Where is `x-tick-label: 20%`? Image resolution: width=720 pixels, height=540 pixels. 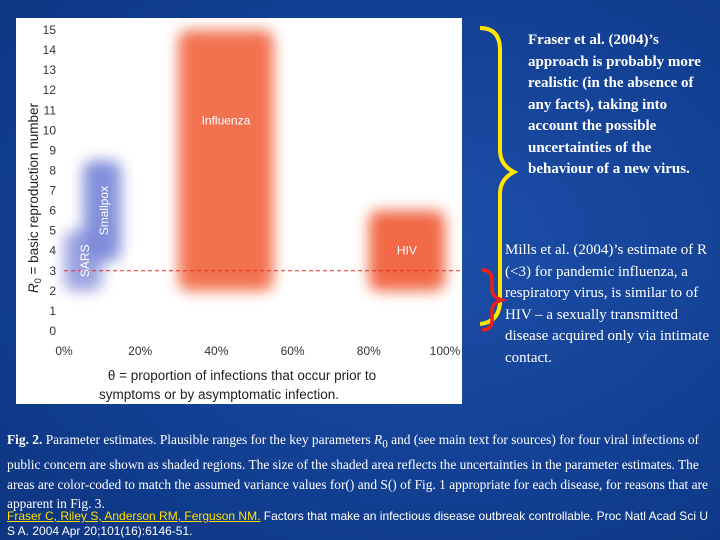 x-tick-label: 20% is located at coordinates (140, 351).